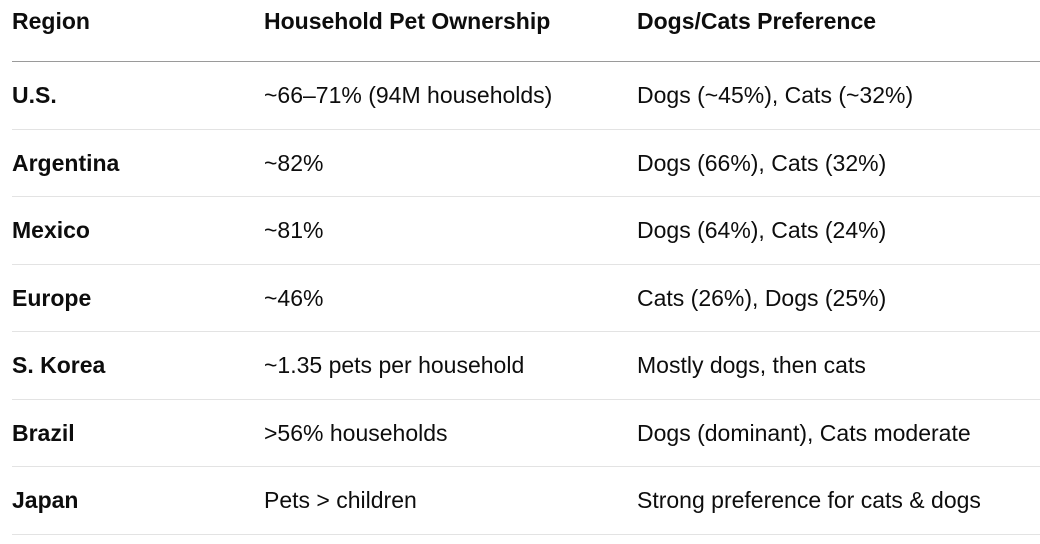  What do you see at coordinates (407, 21) in the screenshot?
I see `header-household-pet-ownership: Household Pet Ownership` at bounding box center [407, 21].